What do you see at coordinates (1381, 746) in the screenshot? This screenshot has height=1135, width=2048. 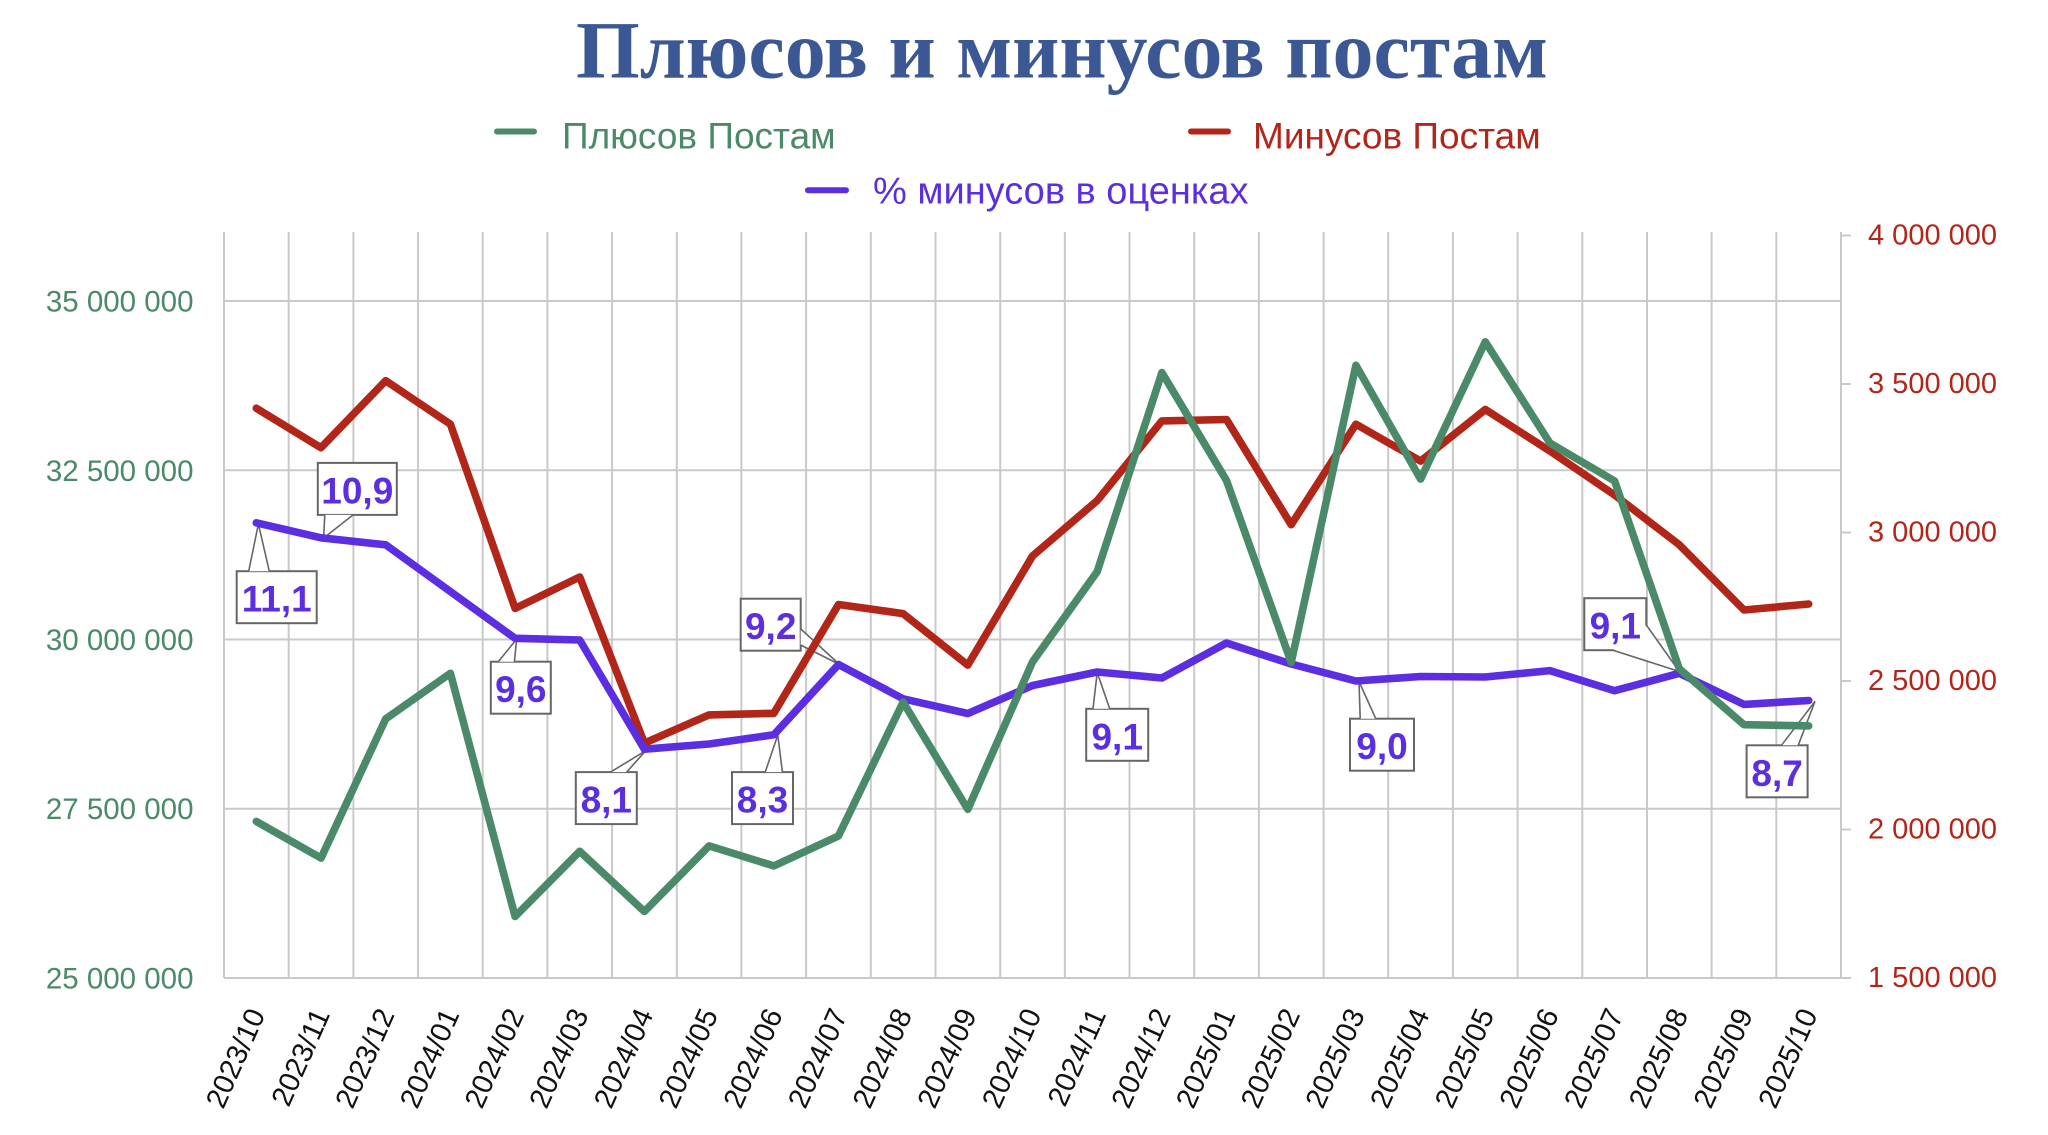 I see `svg-text: 9,0` at bounding box center [1381, 746].